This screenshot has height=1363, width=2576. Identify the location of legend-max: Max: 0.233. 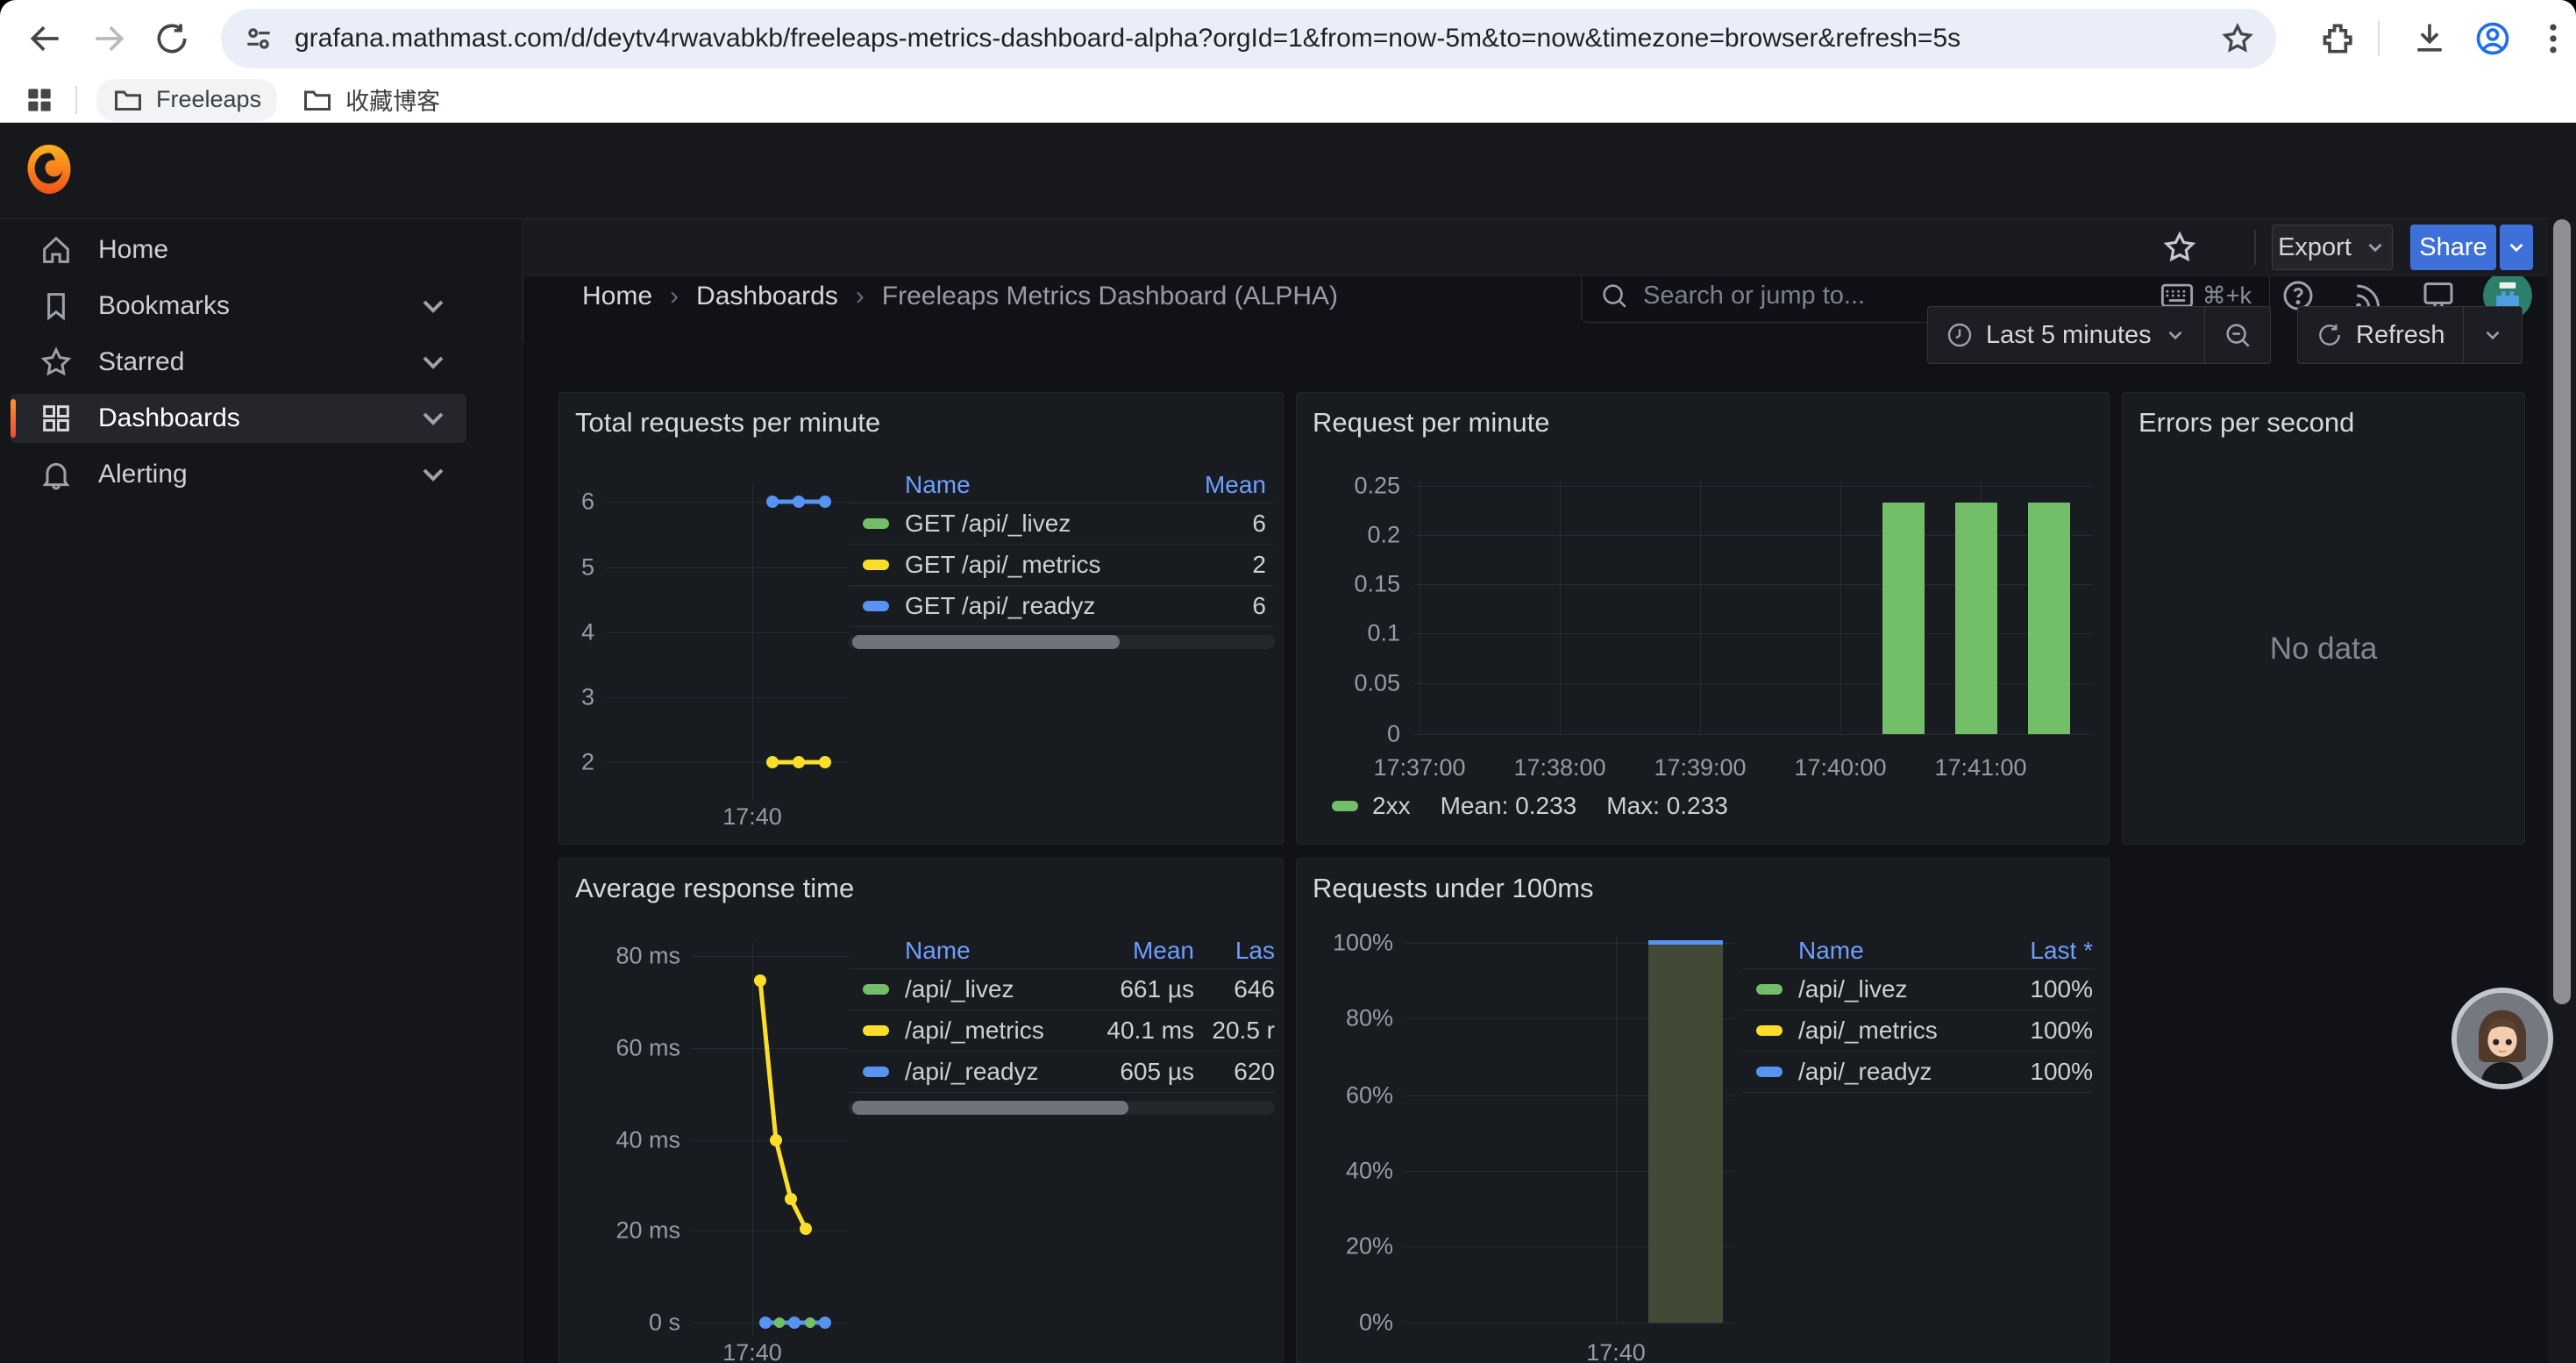
(1667, 805).